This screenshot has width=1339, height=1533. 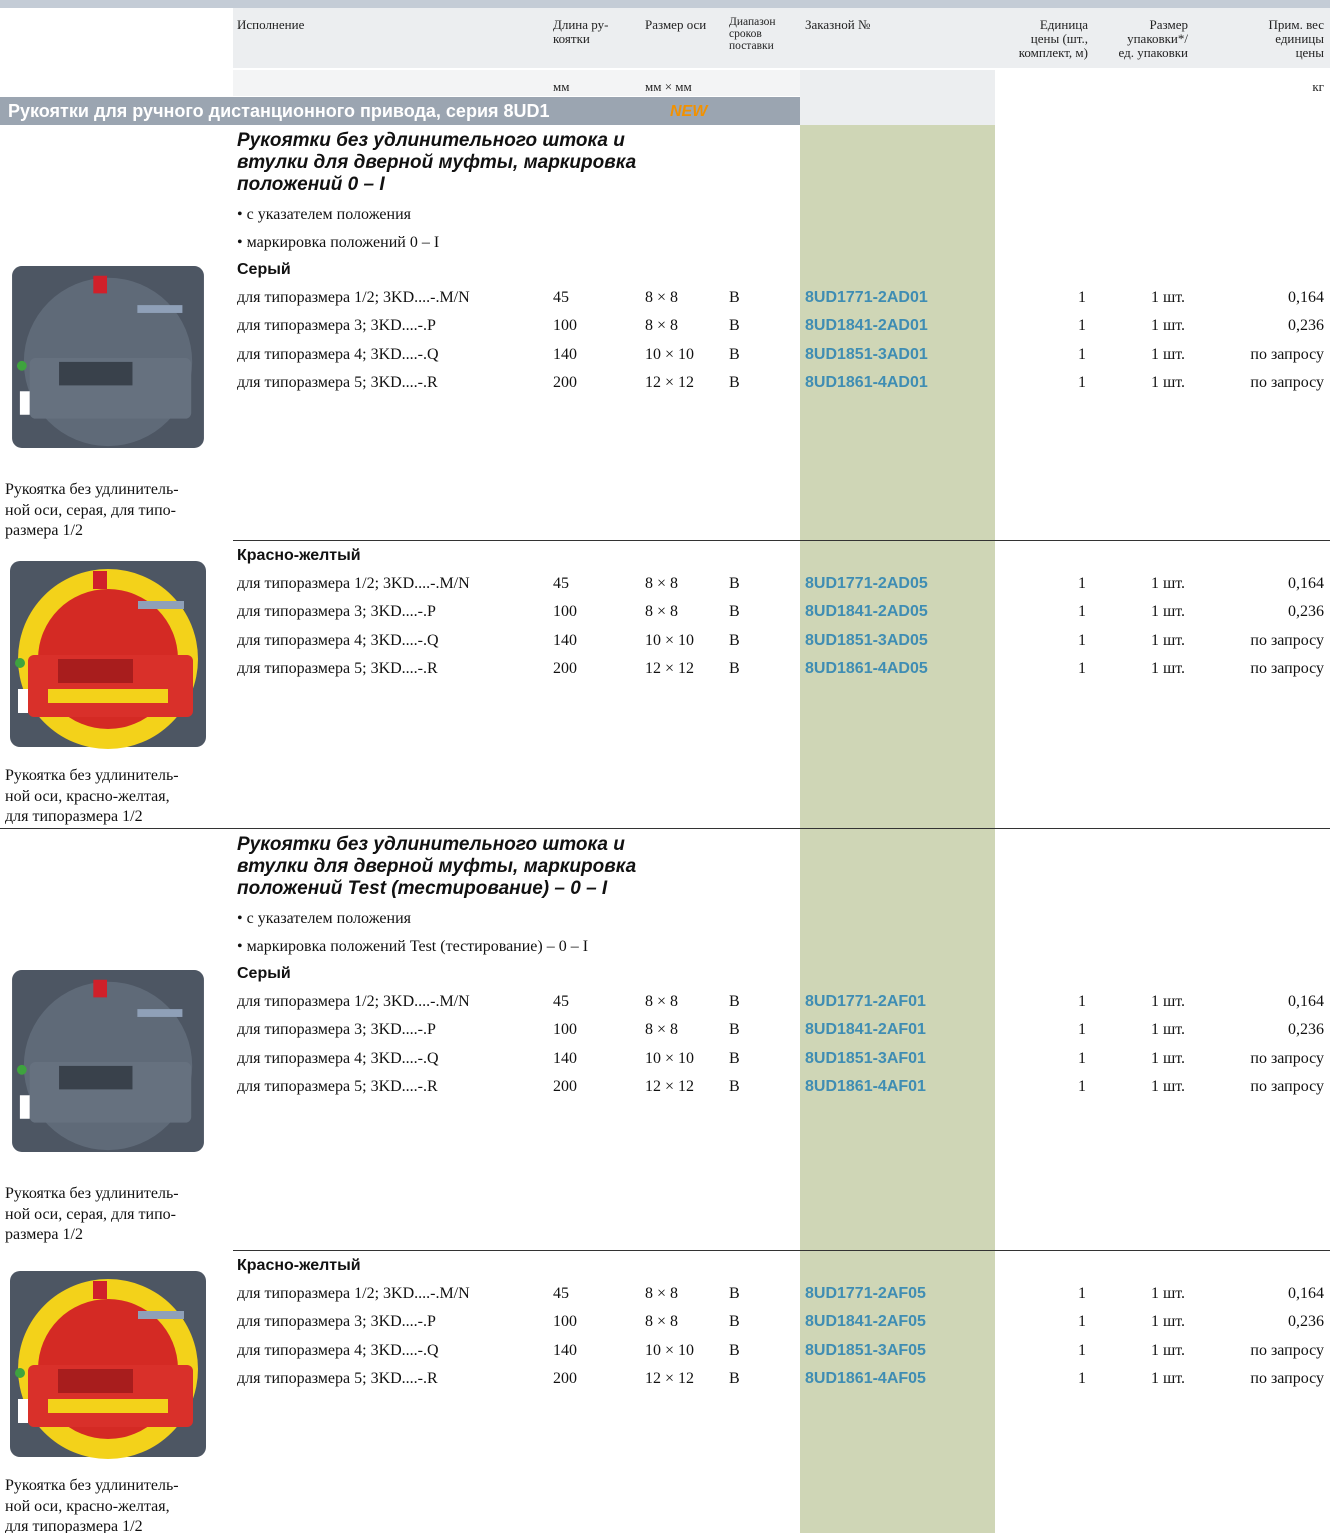 I want to click on group-title: Рукоятки без удлинительного штока и, so click(x=431, y=140).